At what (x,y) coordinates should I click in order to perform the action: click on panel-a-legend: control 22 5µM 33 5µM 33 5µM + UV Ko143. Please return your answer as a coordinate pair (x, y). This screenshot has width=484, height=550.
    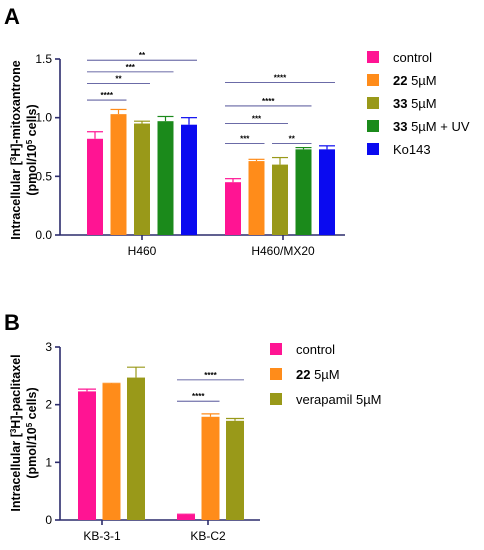
    Looking at the image, I should click on (418, 103).